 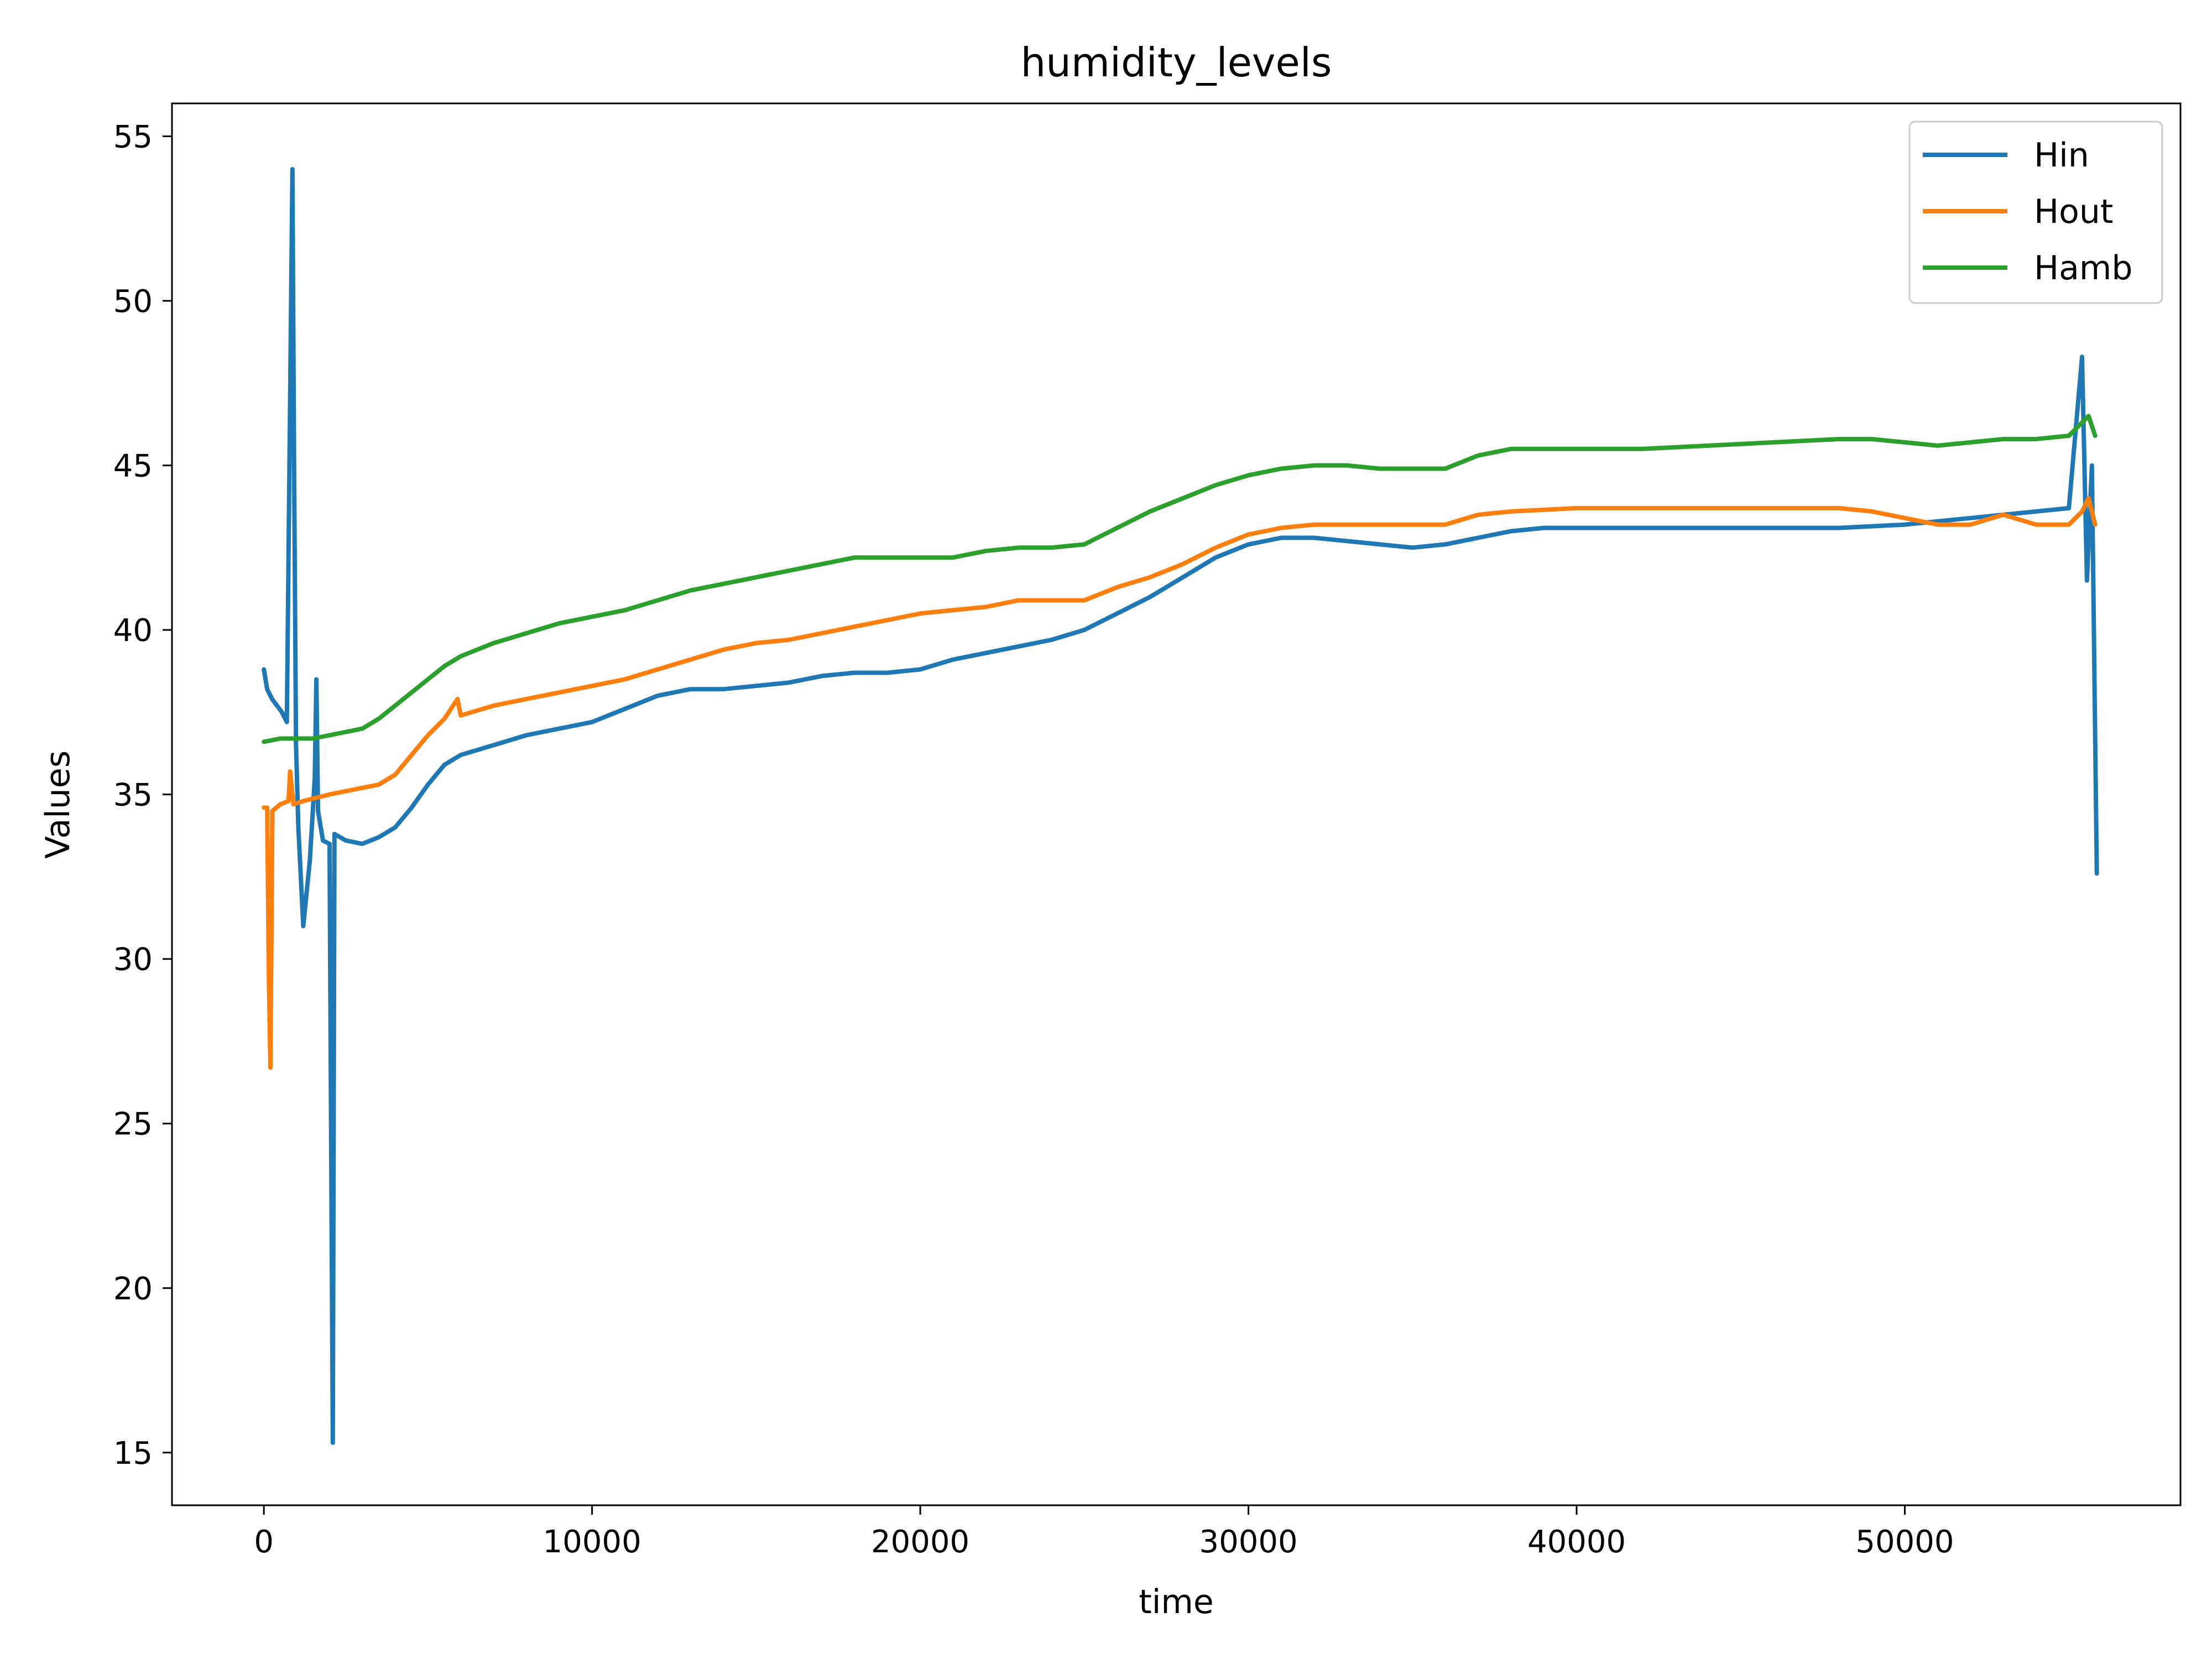 What do you see at coordinates (133, 960) in the screenshot?
I see `y-tick-label: 30` at bounding box center [133, 960].